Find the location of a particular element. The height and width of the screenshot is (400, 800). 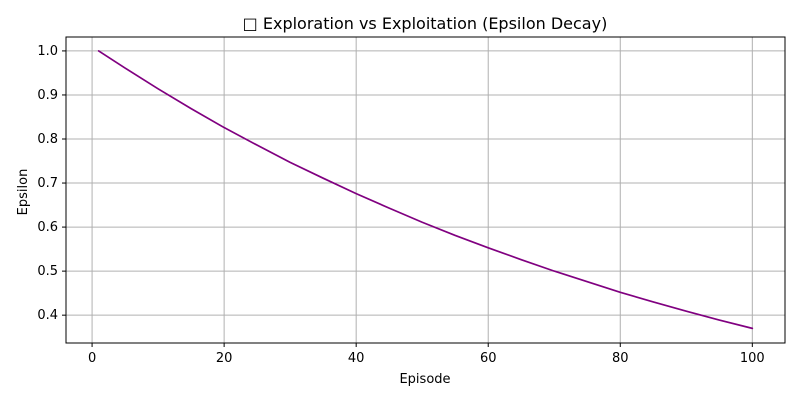

y-tick-label: 0.9 is located at coordinates (47, 95).